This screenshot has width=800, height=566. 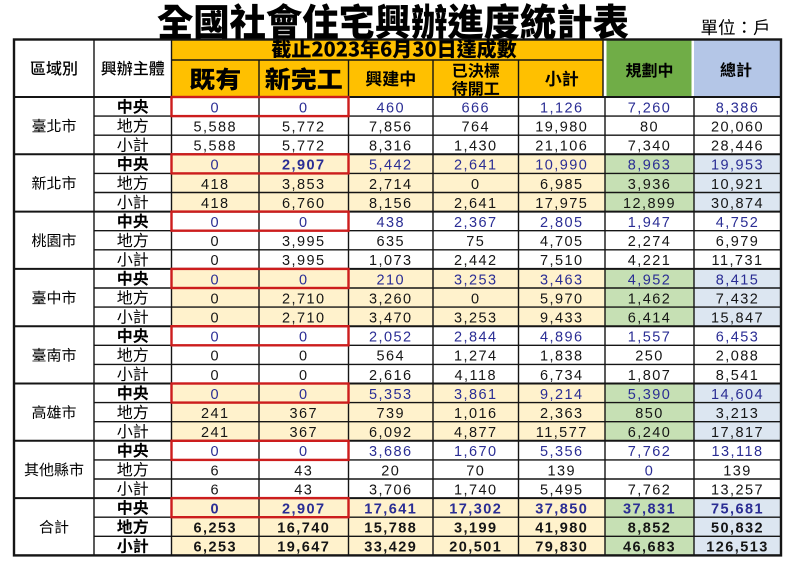 I want to click on svg-text: 3,253, so click(x=476, y=319).